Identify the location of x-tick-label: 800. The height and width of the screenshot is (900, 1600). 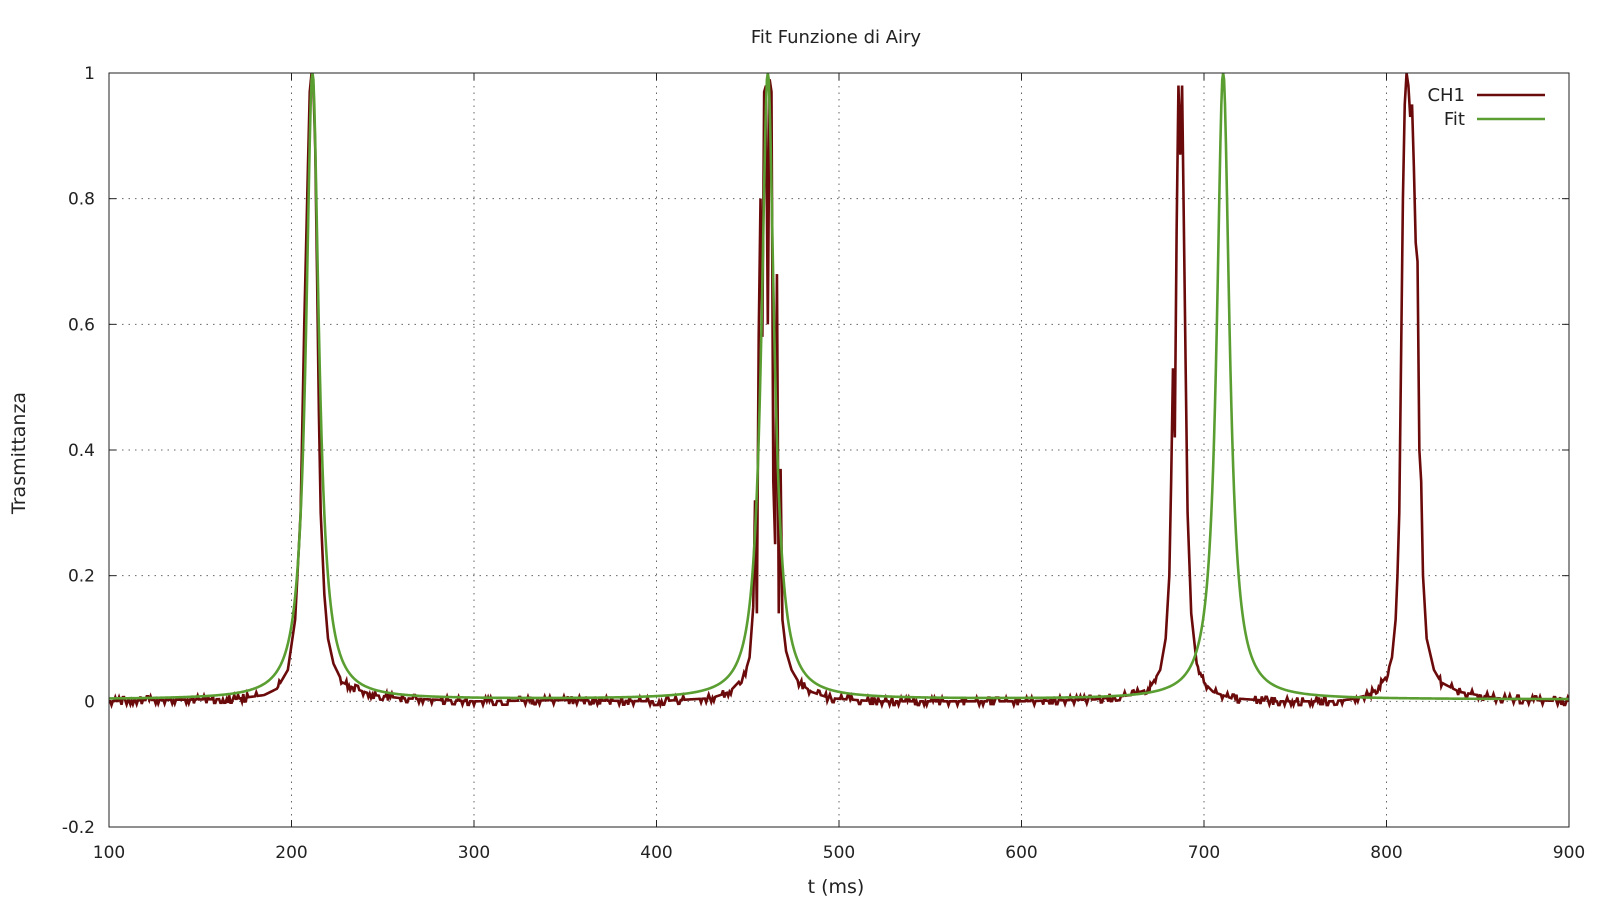
(1386, 853).